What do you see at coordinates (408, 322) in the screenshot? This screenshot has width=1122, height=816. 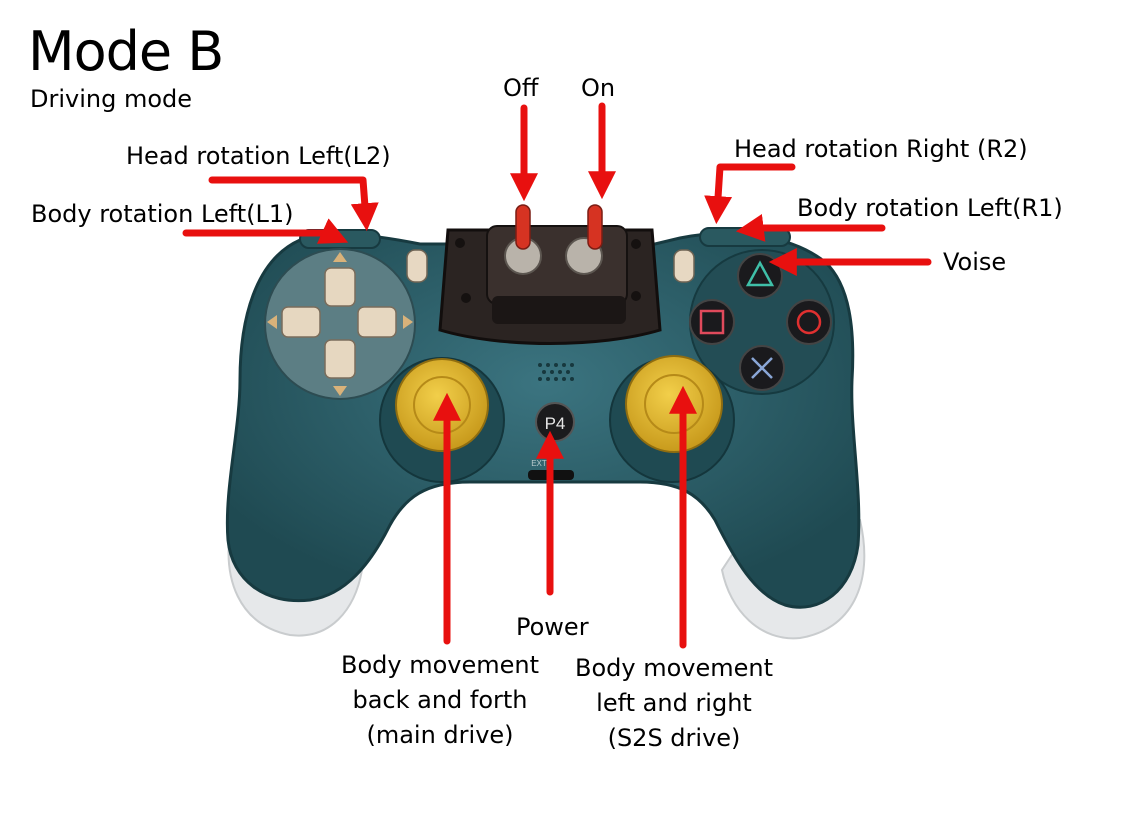 I see `dpad-arrow-right-icon` at bounding box center [408, 322].